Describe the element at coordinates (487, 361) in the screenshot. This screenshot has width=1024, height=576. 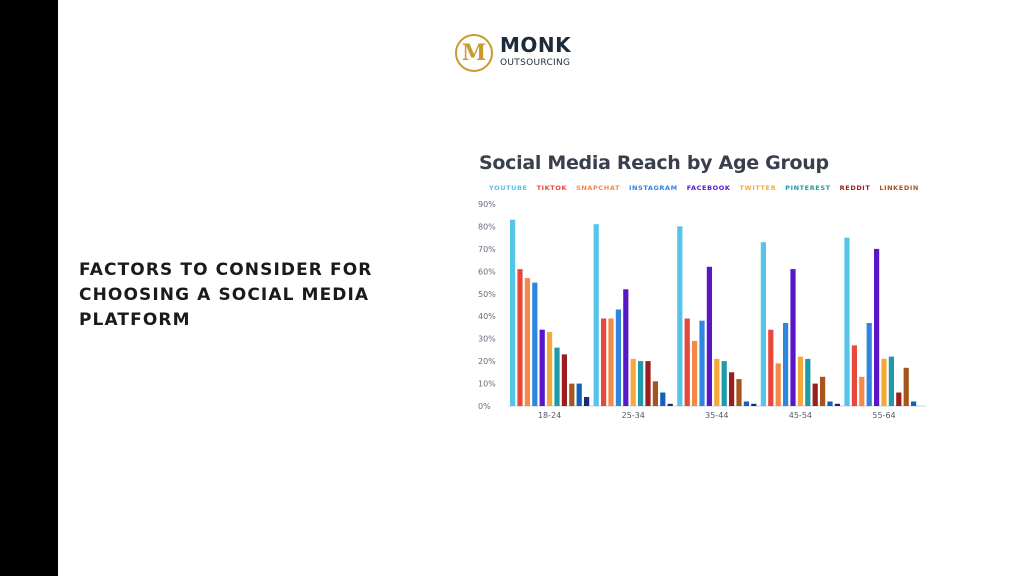
I see `y-tick-label: 20%` at that location.